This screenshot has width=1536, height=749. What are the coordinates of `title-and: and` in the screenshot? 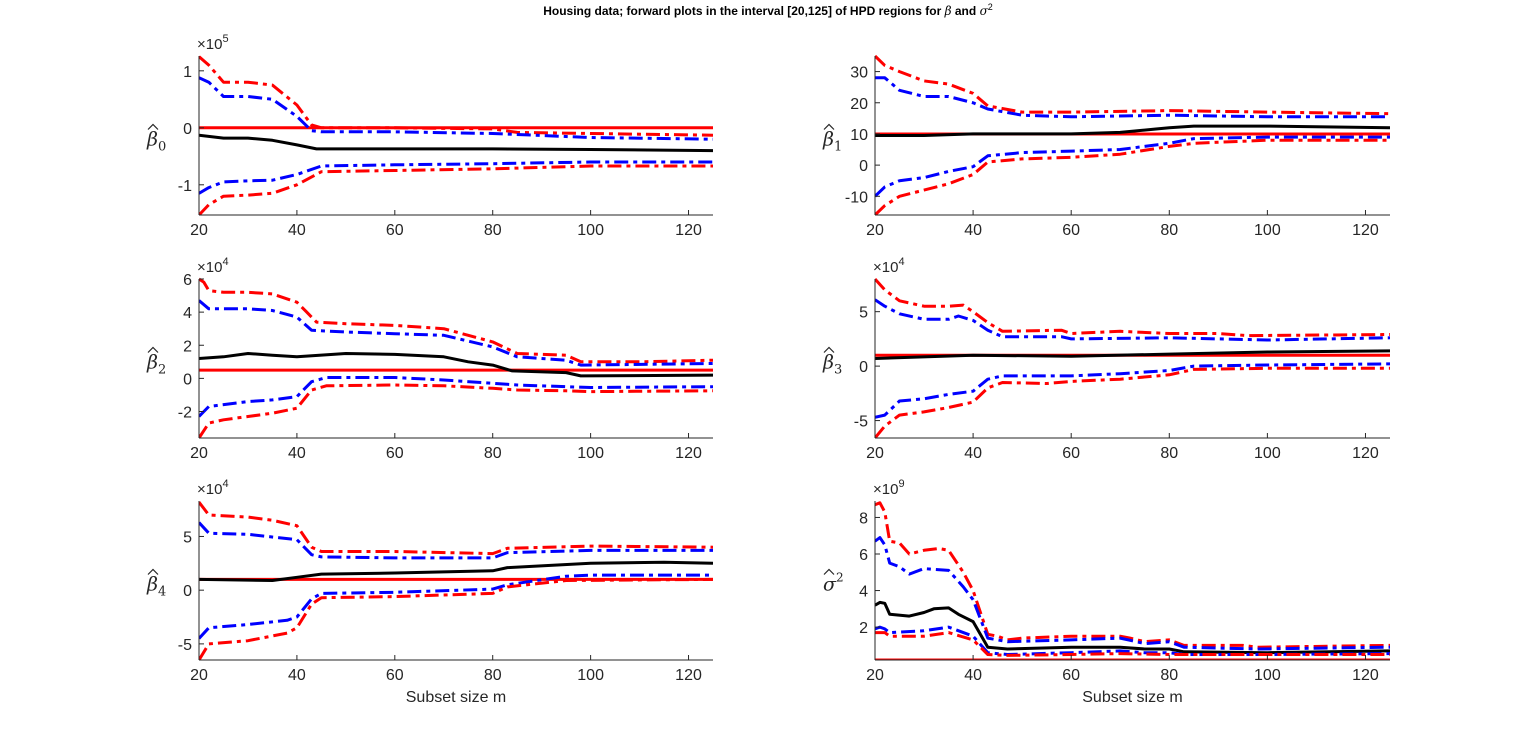 It's located at (966, 11).